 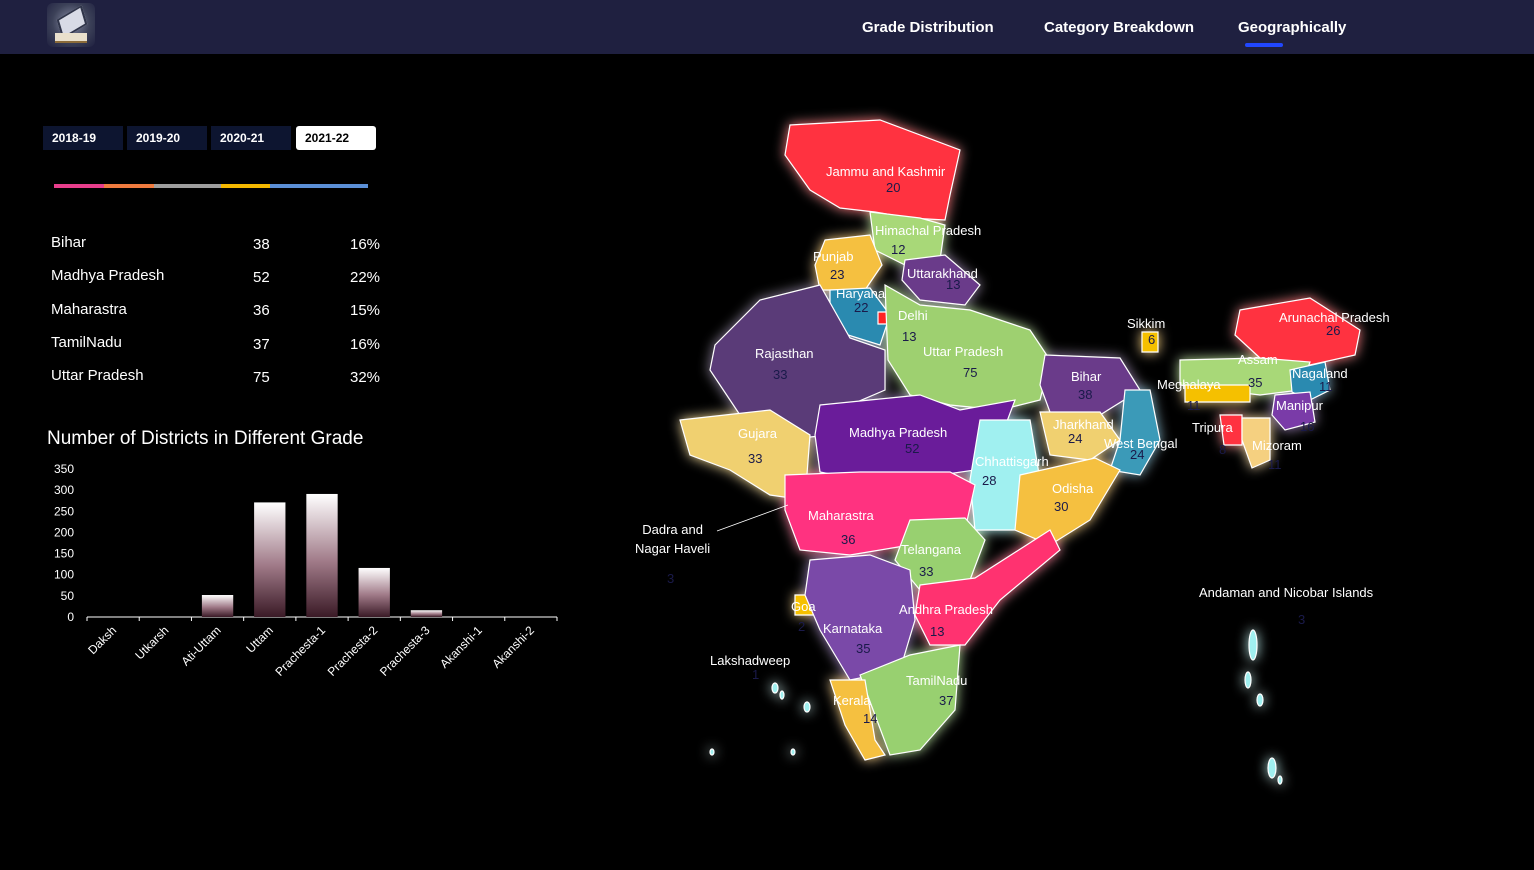 What do you see at coordinates (1334, 317) in the screenshot?
I see `map-label-arunachal-pradesh: Arunachal Pradesh` at bounding box center [1334, 317].